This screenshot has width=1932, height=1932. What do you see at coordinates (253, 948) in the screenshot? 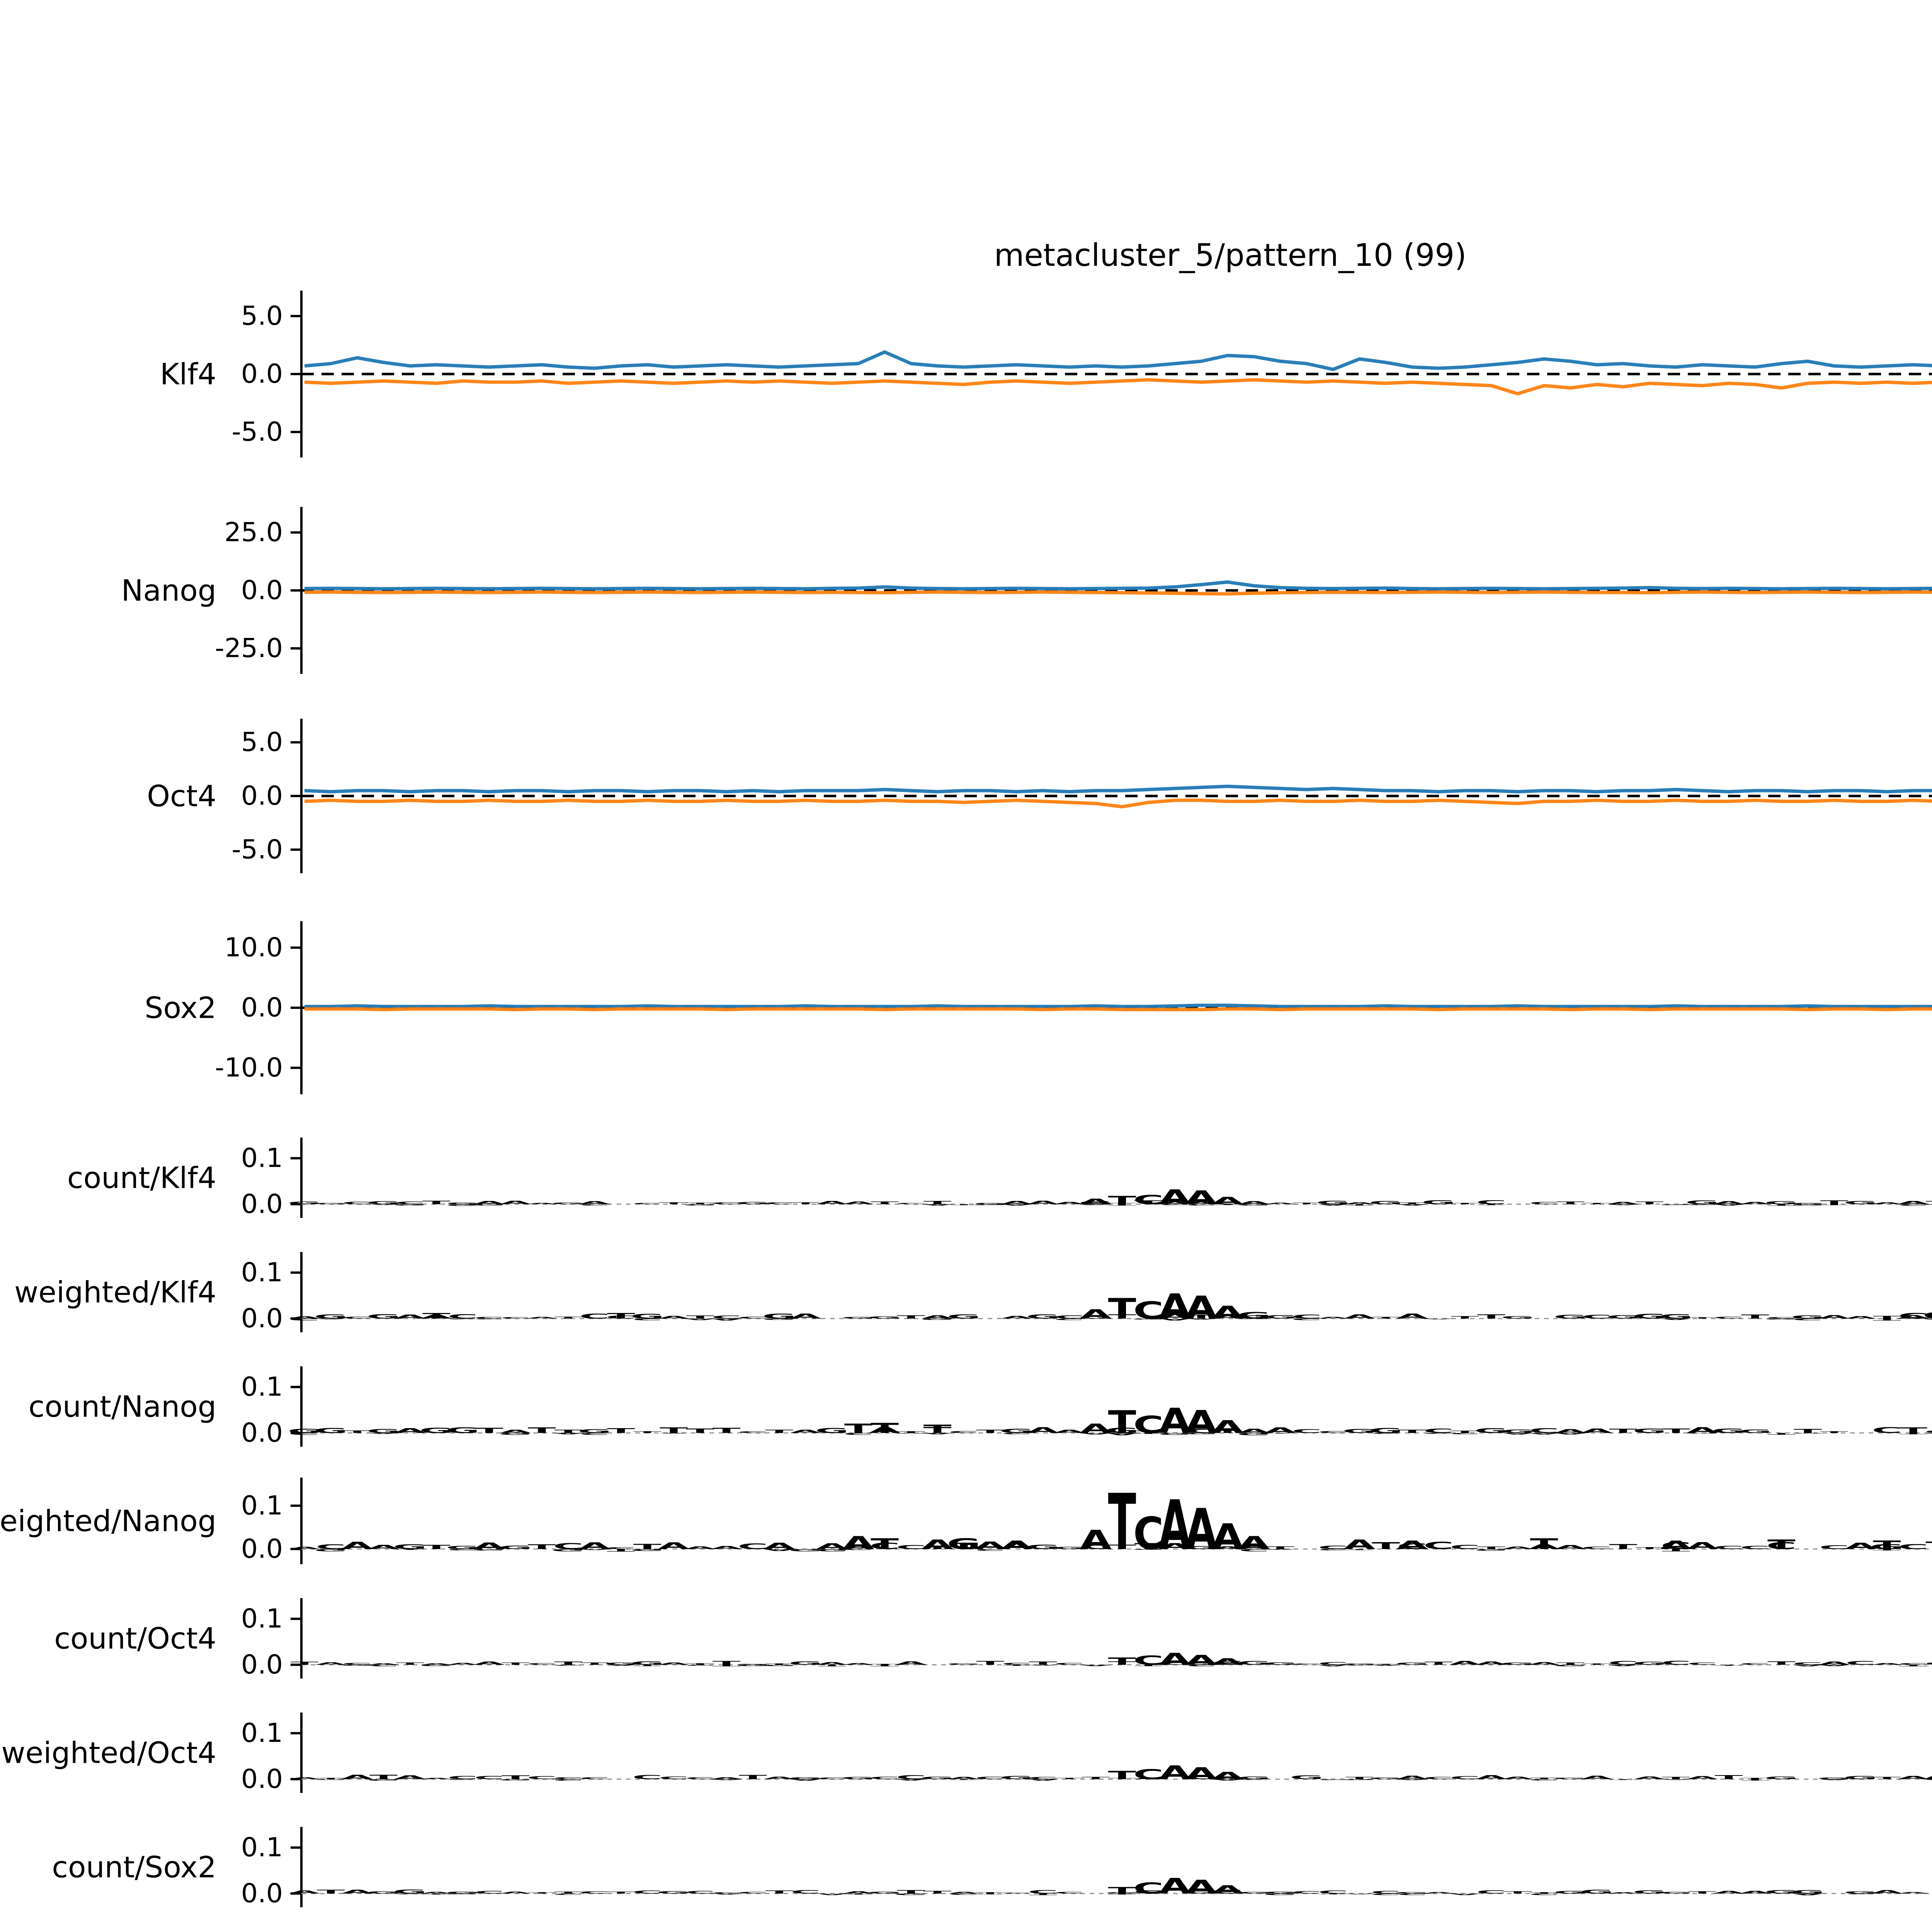
I see `y-tick-label: 10.0` at bounding box center [253, 948].